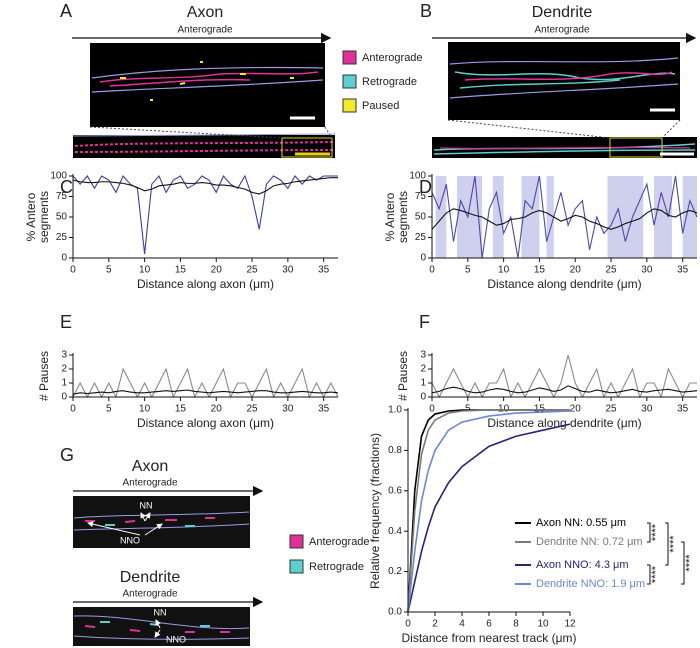 Image resolution: width=700 pixels, height=648 pixels. Describe the element at coordinates (67, 455) in the screenshot. I see `panel-label: G` at that location.